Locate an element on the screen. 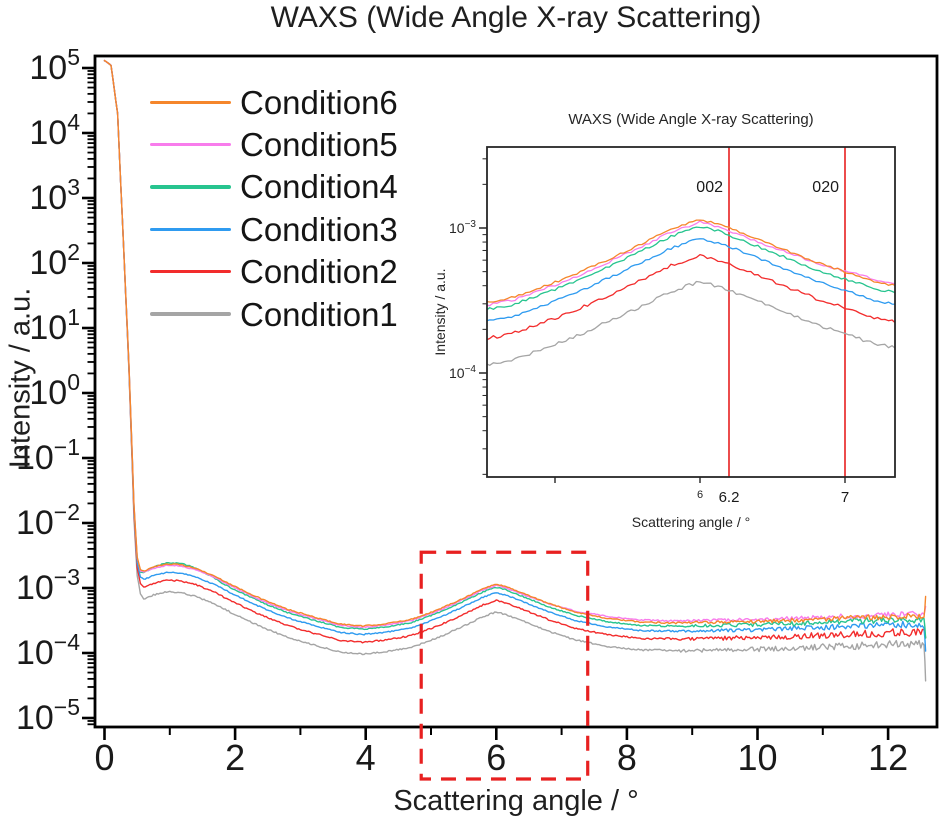 This screenshot has height=837, width=945. y-tick-label: 10³ is located at coordinates (54, 195).